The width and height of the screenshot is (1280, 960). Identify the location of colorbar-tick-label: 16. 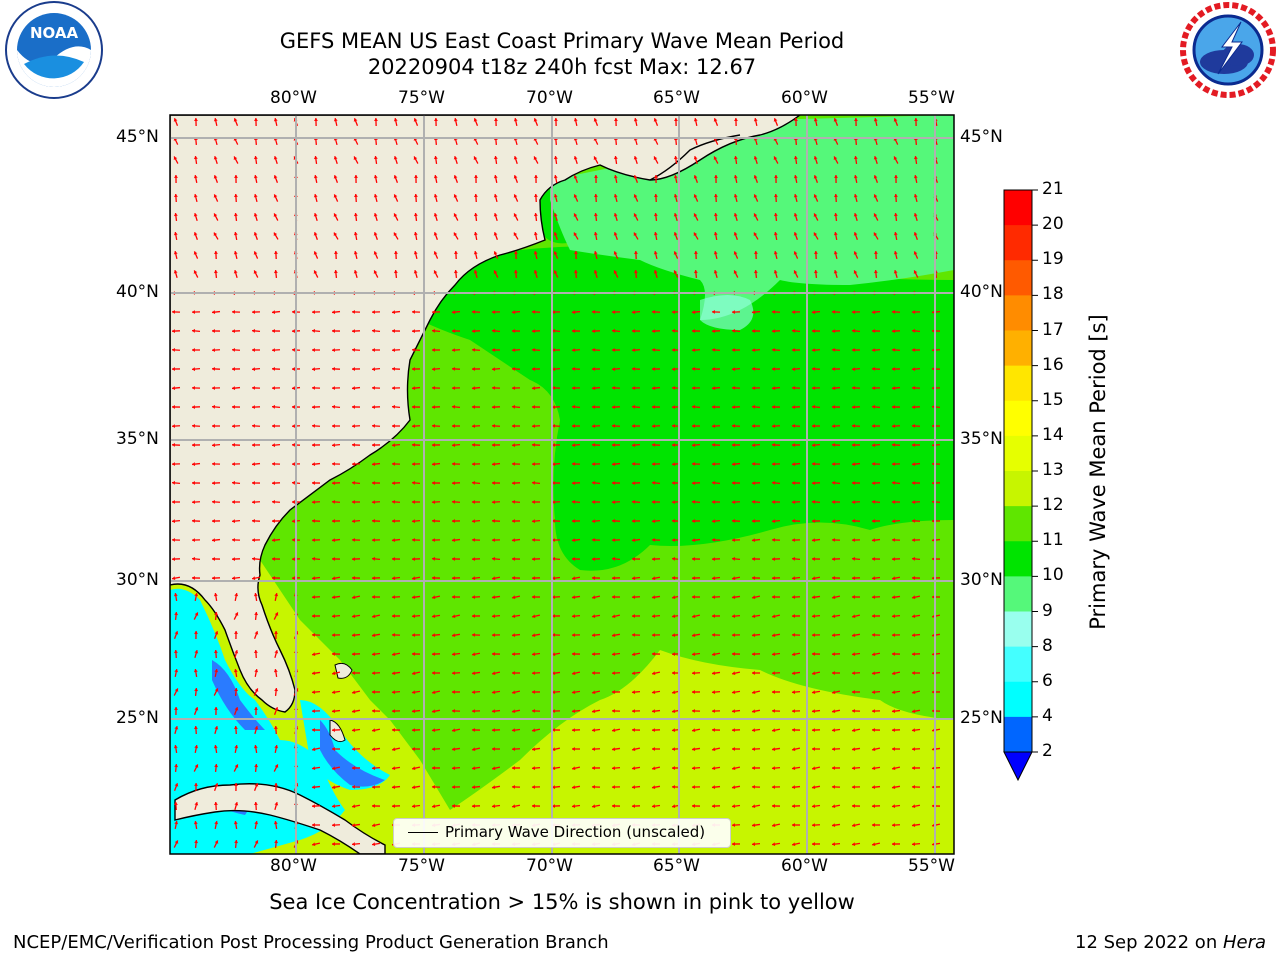
(1053, 364).